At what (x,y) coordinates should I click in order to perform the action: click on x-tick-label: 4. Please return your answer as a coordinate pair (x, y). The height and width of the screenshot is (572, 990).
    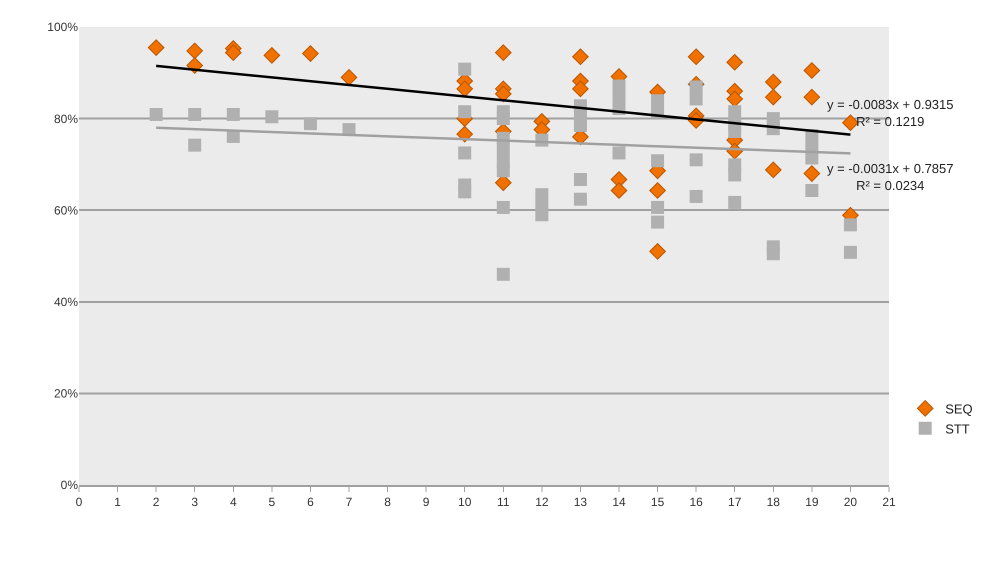
    Looking at the image, I should click on (233, 502).